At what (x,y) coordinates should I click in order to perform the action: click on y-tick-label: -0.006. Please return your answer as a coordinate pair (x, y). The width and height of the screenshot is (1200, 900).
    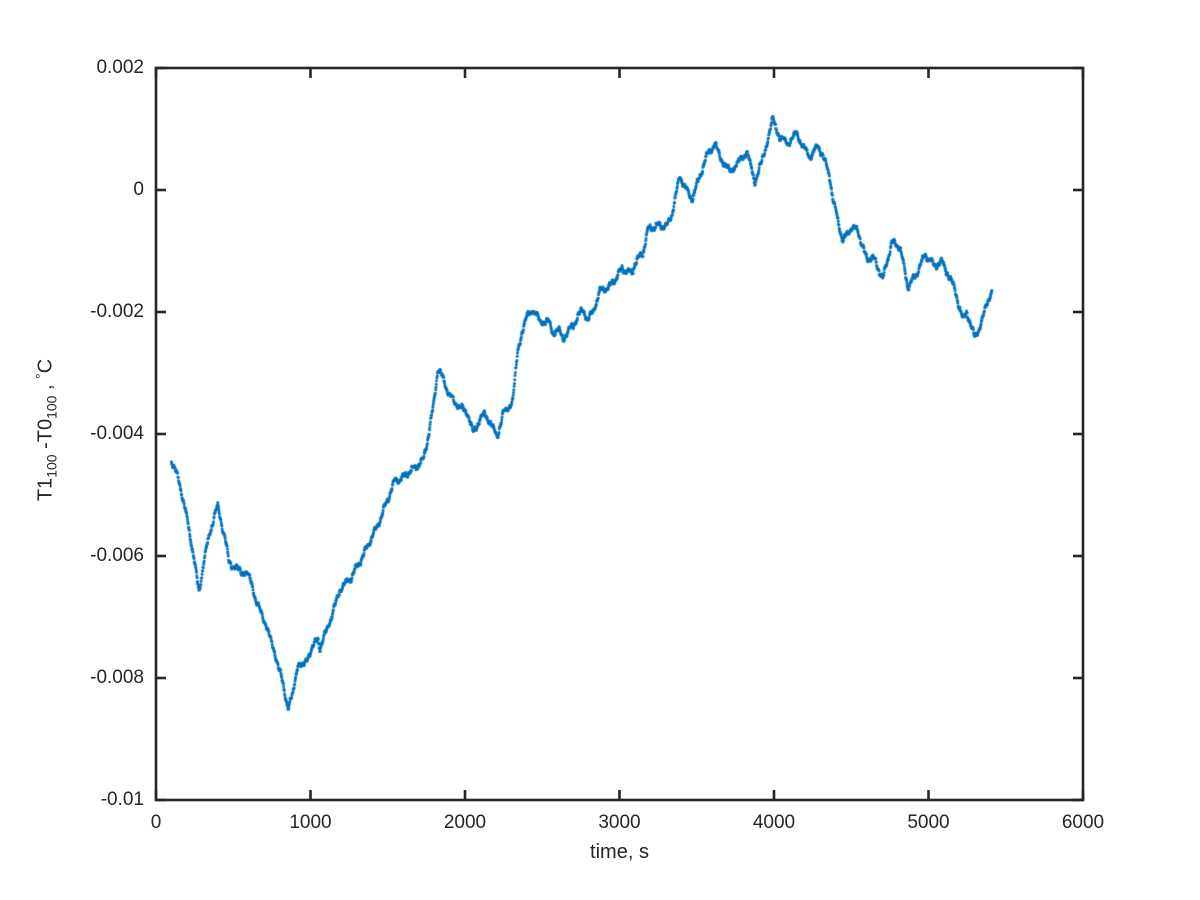
    Looking at the image, I should click on (117, 555).